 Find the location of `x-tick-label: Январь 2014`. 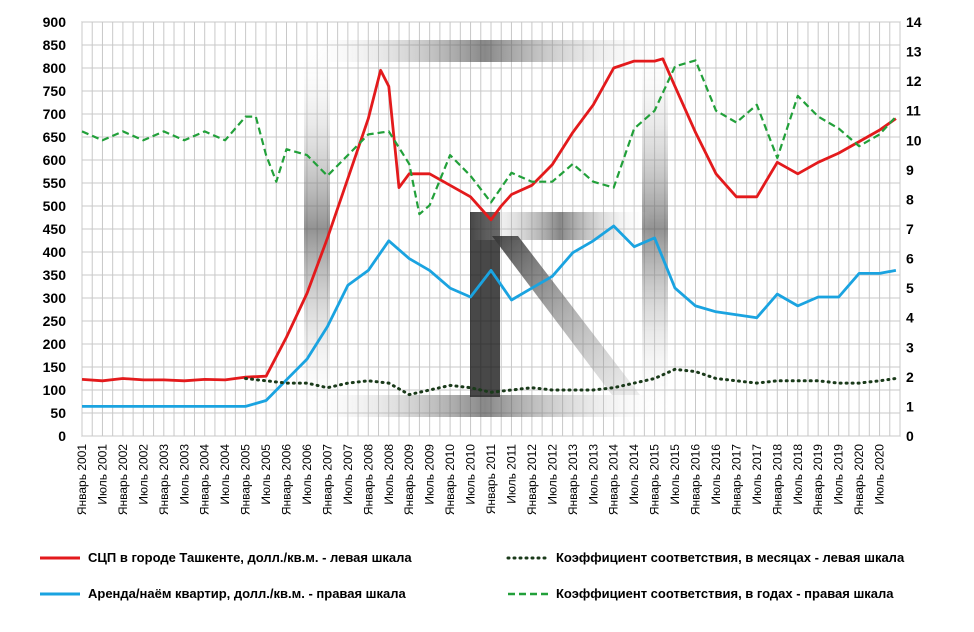

x-tick-label: Январь 2014 is located at coordinates (614, 479).